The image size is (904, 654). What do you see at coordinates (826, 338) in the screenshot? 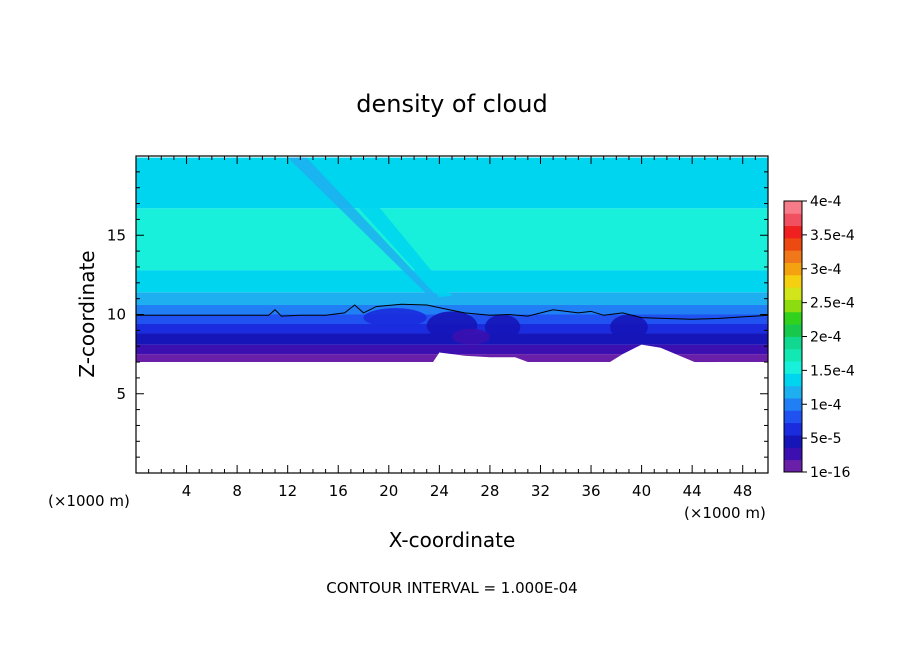
I see `colorbar-tick-label: 2e-4` at bounding box center [826, 338].